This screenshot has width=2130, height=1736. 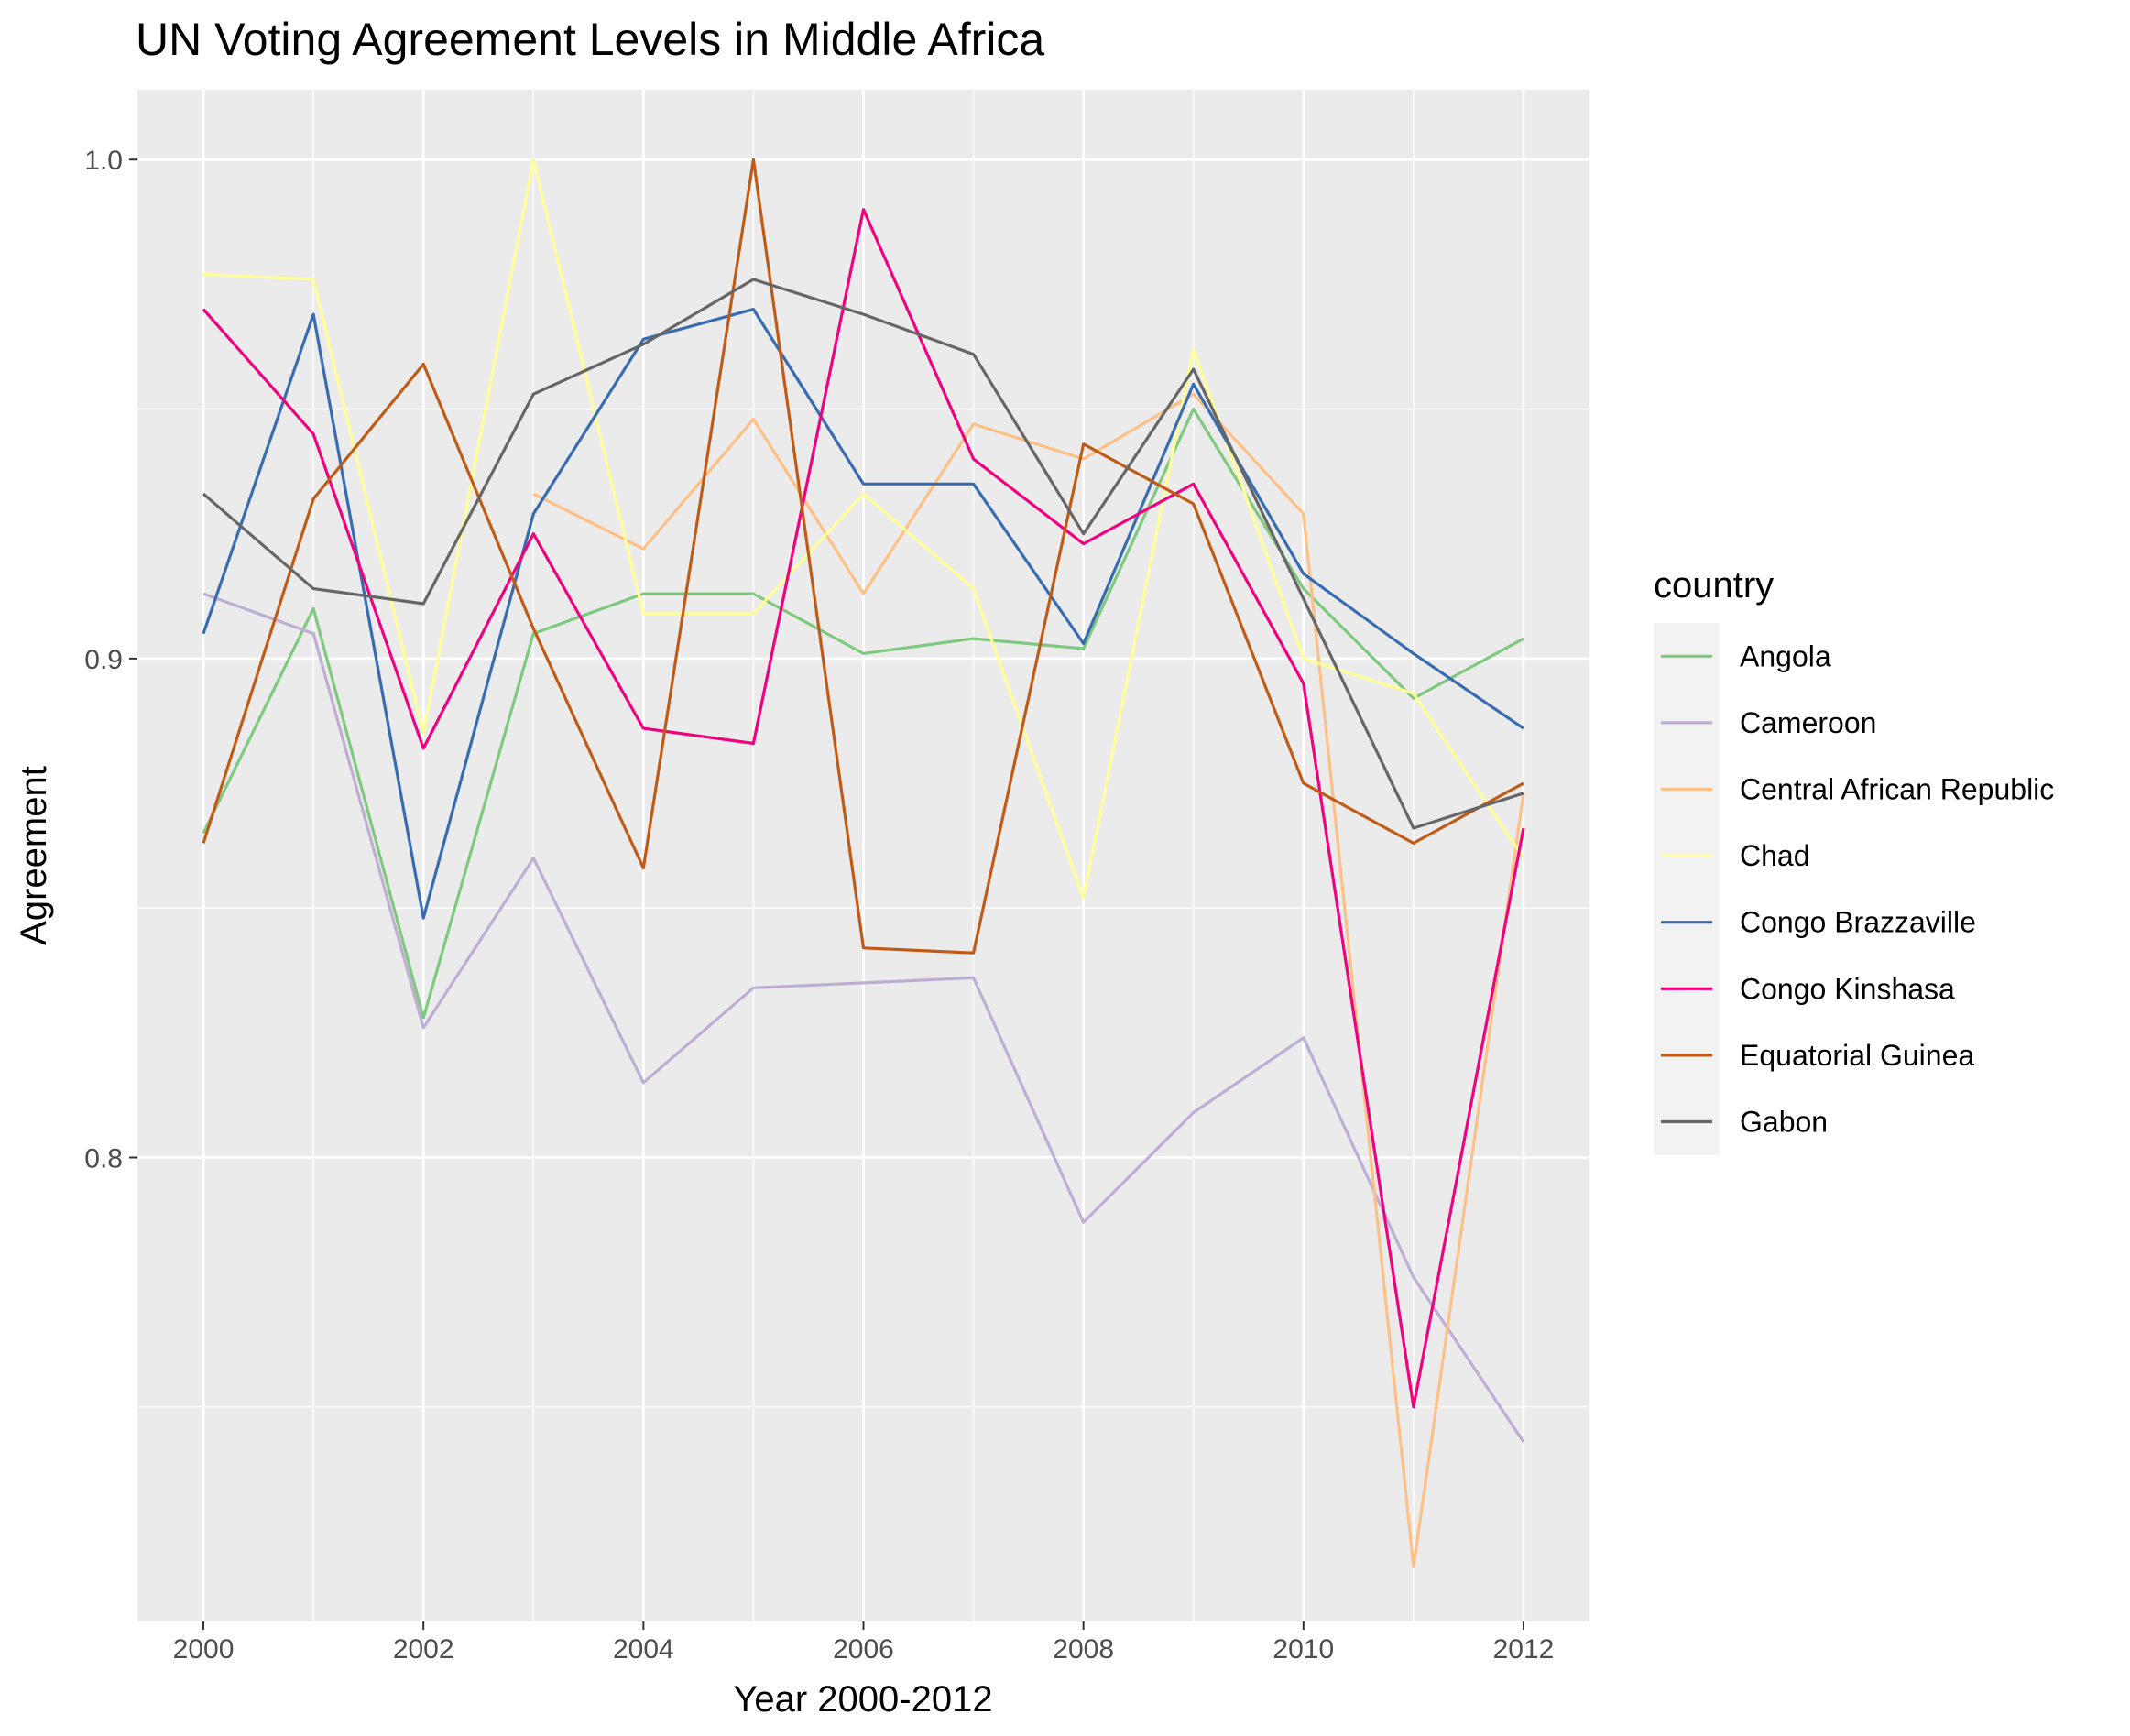 I want to click on legend-label-chad: Chad, so click(x=1775, y=856).